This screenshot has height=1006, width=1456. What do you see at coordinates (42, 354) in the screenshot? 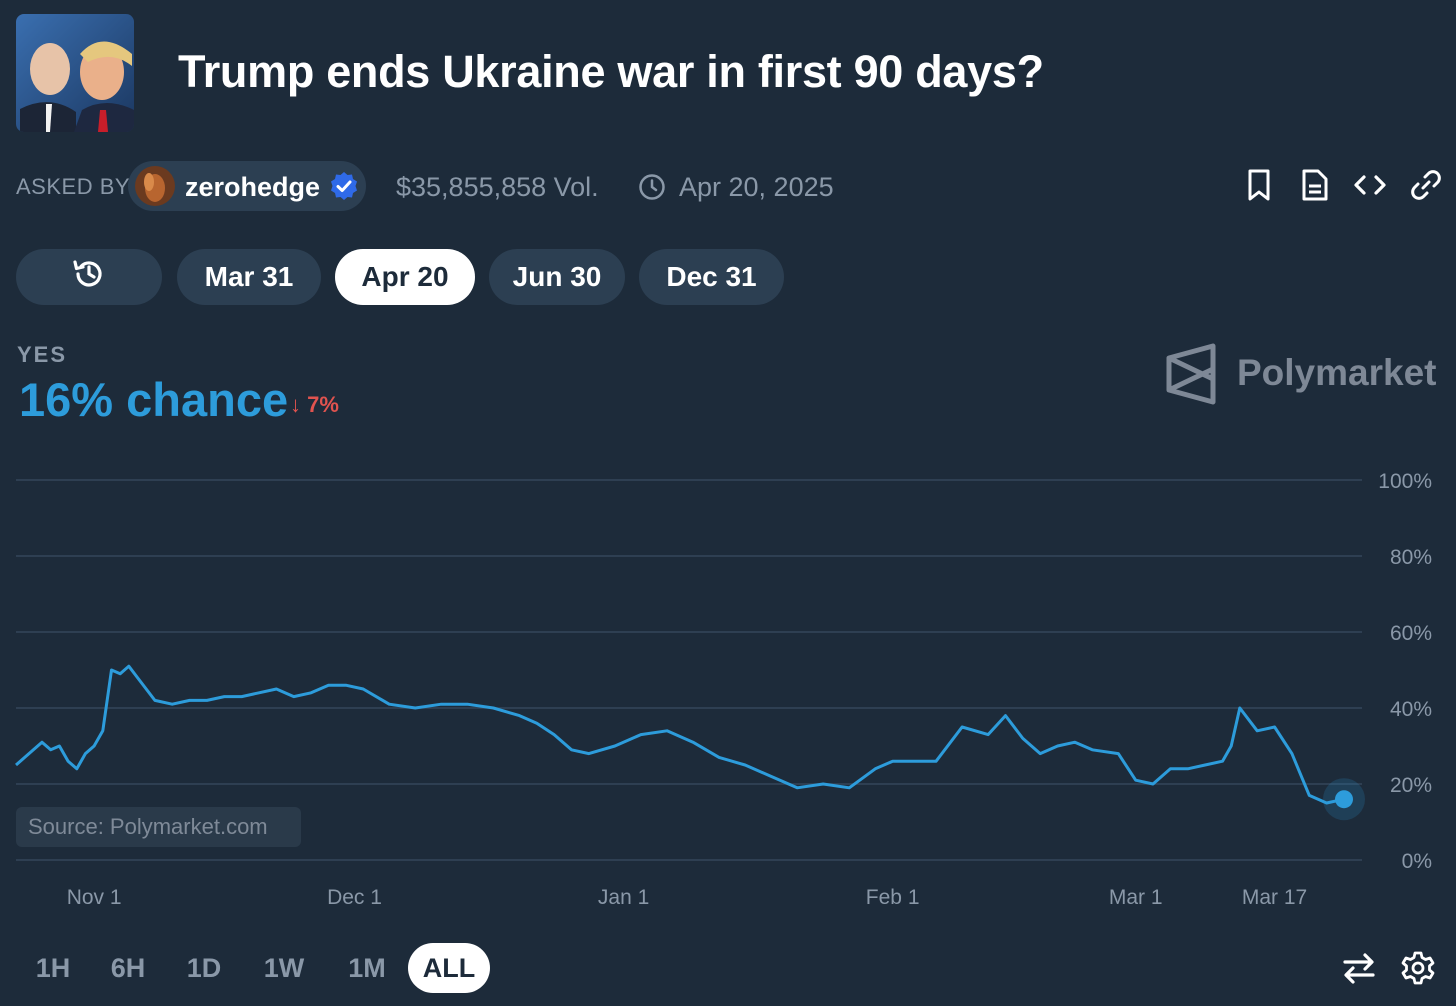
I see `outcome-label: YES` at bounding box center [42, 354].